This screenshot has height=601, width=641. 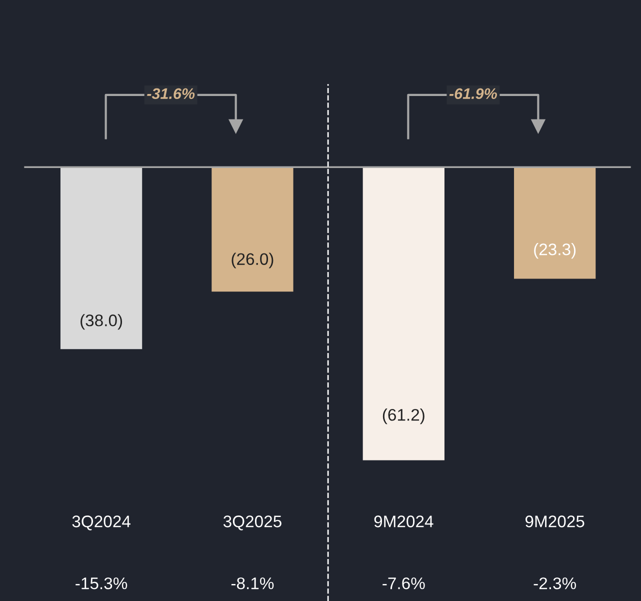 I want to click on data-label: (23.3), so click(x=555, y=251).